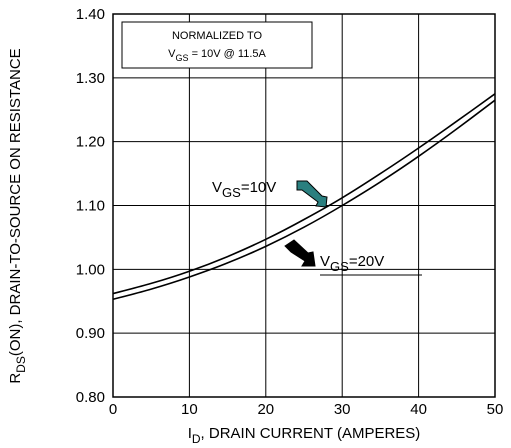 The height and width of the screenshot is (448, 511). I want to click on note-box, so click(217, 45).